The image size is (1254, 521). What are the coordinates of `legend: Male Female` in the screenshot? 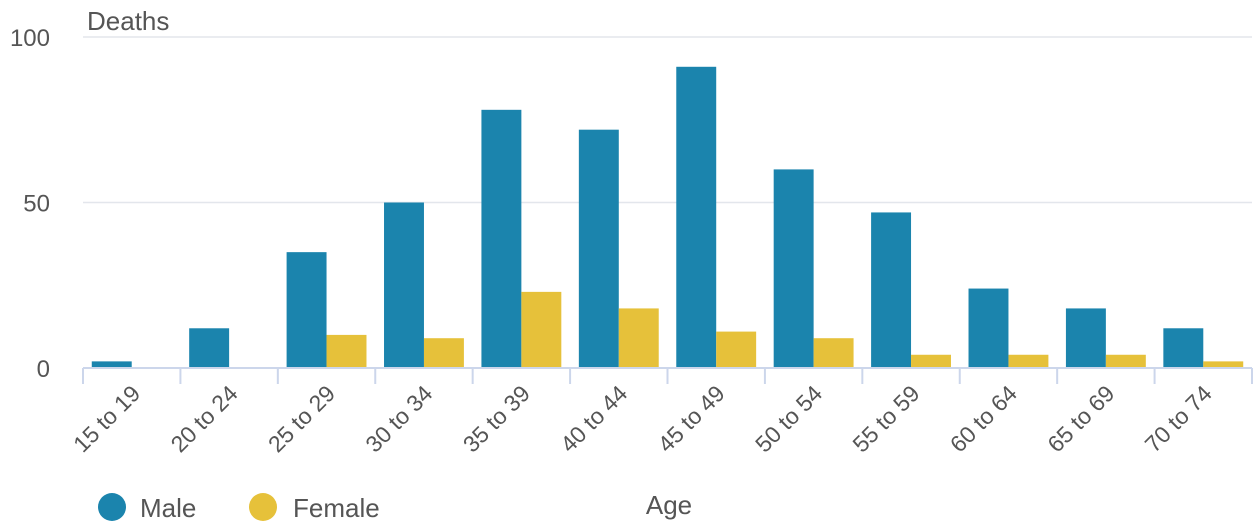 It's located at (239, 507).